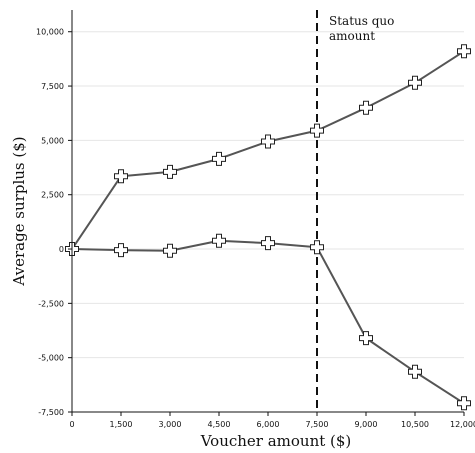 The height and width of the screenshot is (453, 475). I want to click on y-tick-label: 0, so click(61, 249).